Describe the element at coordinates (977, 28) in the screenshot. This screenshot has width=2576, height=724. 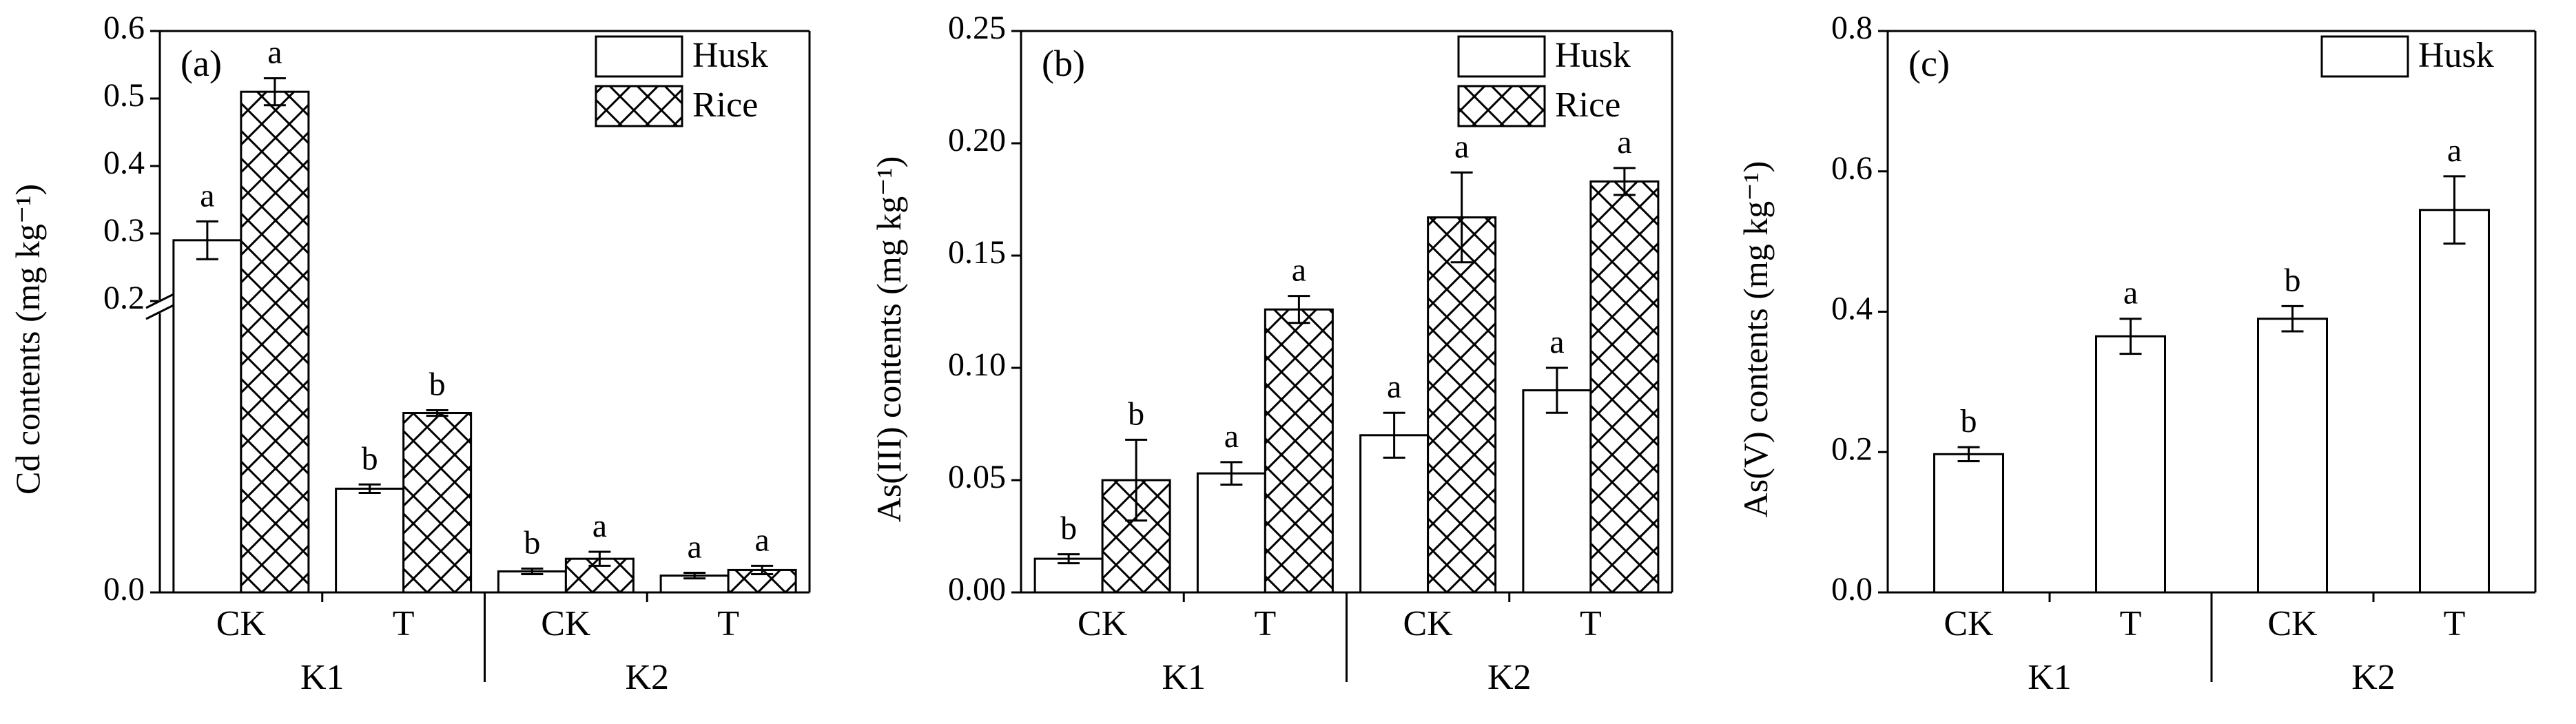
I see `y-tick-label: 0.25` at that location.